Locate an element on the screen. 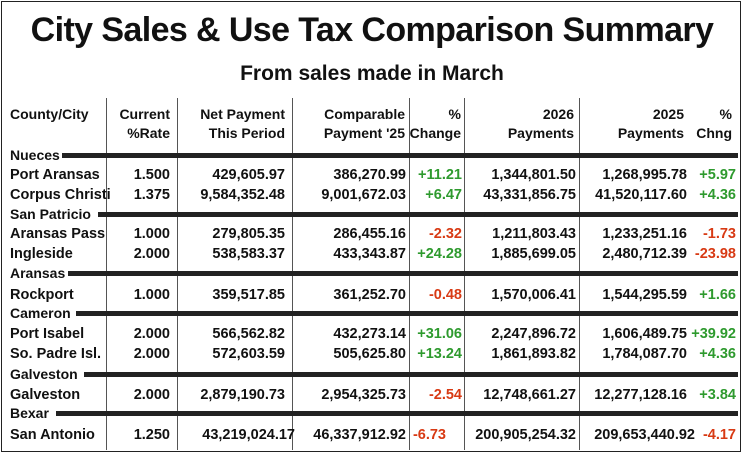 This screenshot has height=453, width=742. percent-change-cell: +11.21 is located at coordinates (440, 175).